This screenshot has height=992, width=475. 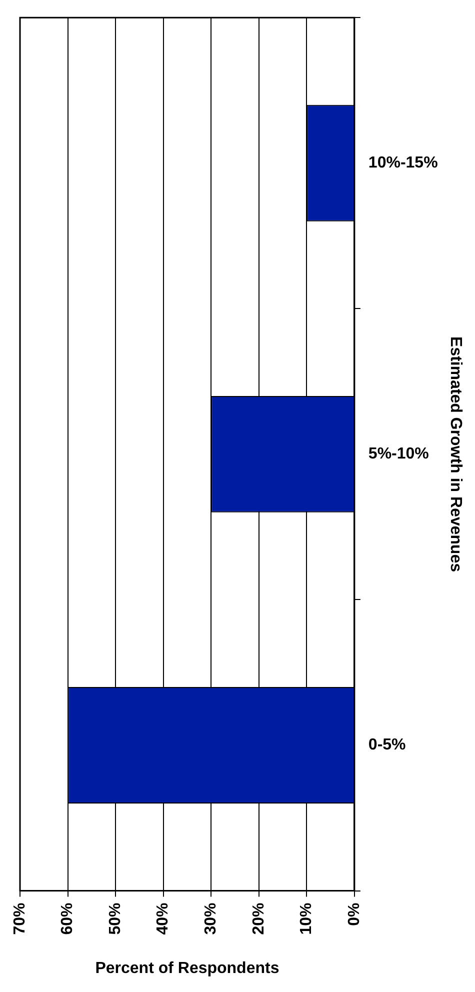 I want to click on y-tick-label: 5%-10%, so click(x=398, y=454).